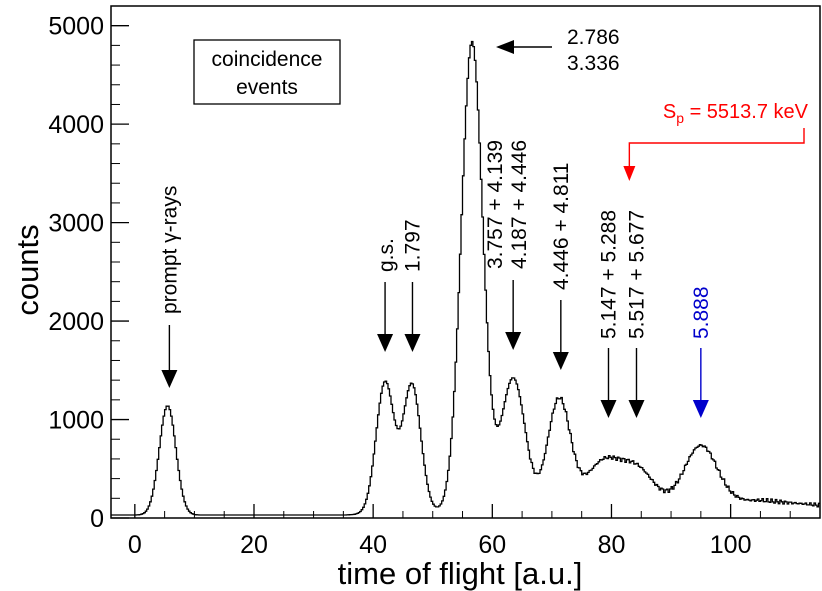 The image size is (822, 591). I want to click on y-tick-label: 1000, so click(76, 421).